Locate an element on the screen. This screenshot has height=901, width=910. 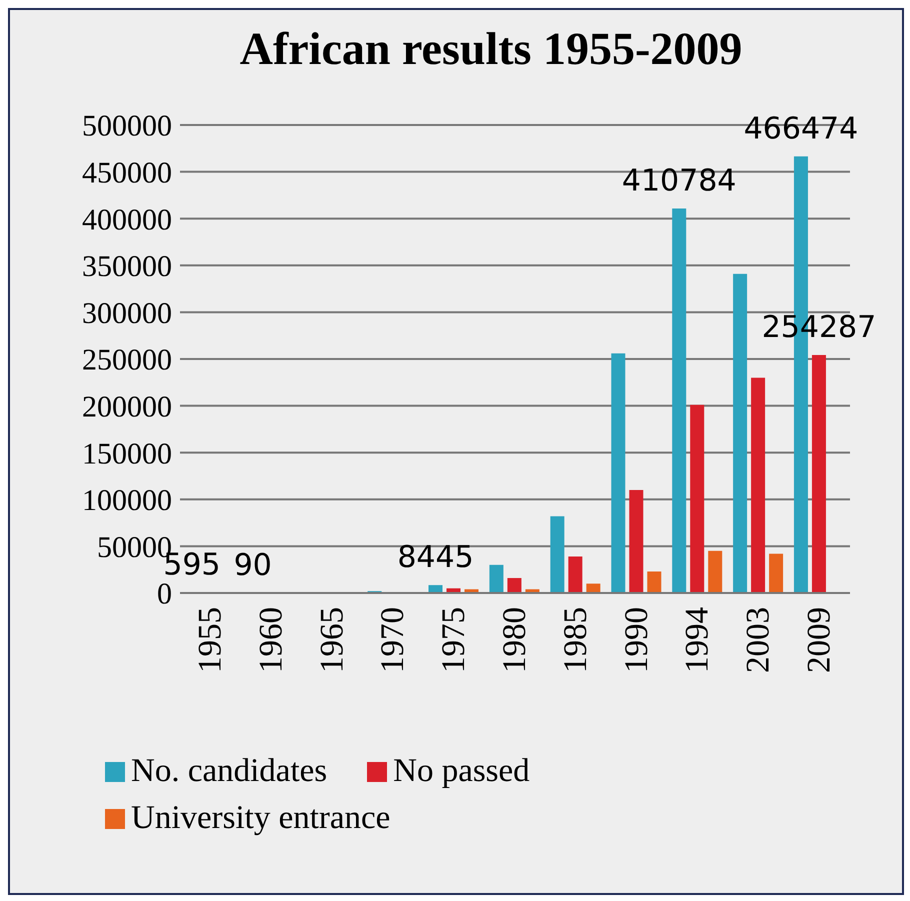
y-tick-label: 450000 is located at coordinates (127, 173).